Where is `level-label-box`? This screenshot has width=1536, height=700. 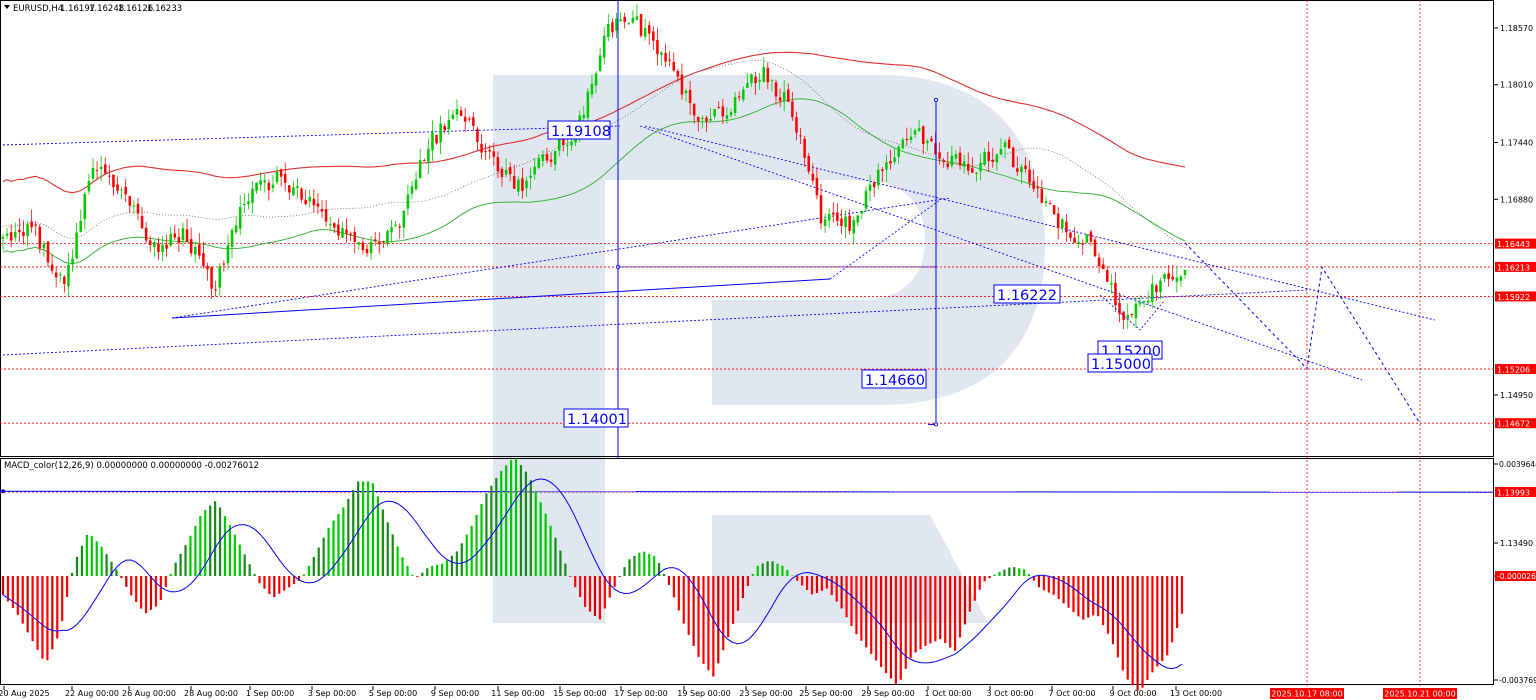
level-label-box is located at coordinates (596, 418).